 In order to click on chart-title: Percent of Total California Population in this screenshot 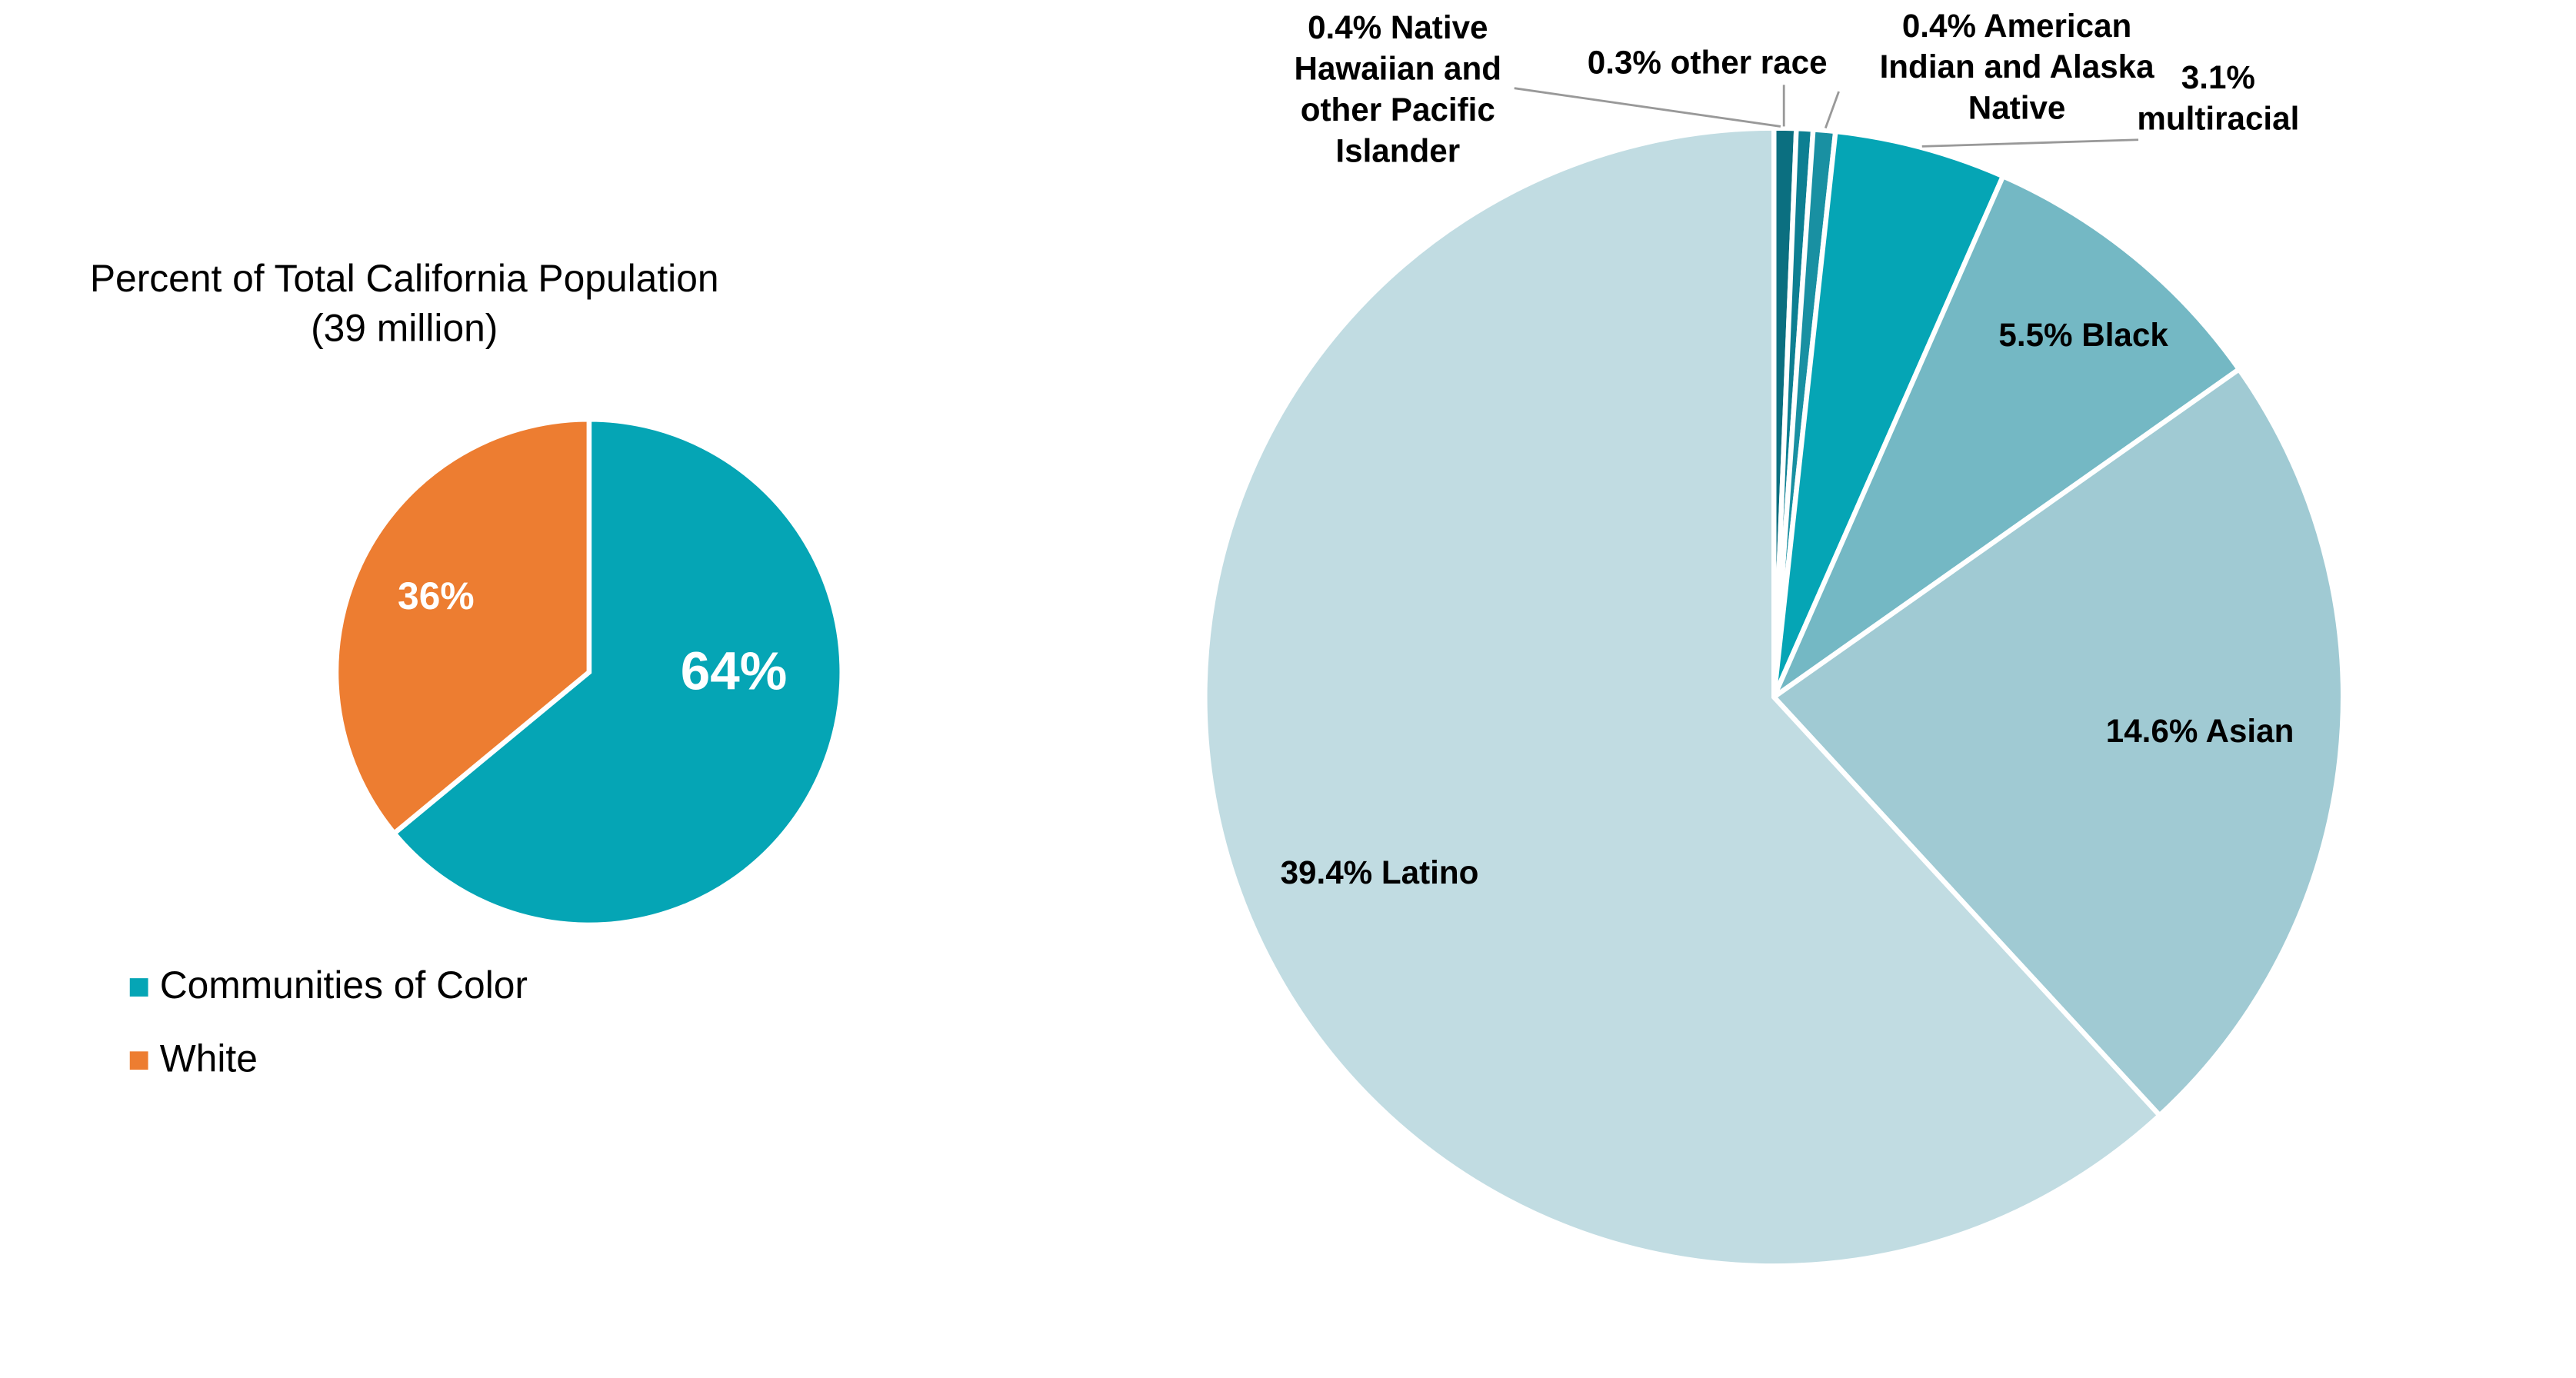, I will do `click(404, 278)`.